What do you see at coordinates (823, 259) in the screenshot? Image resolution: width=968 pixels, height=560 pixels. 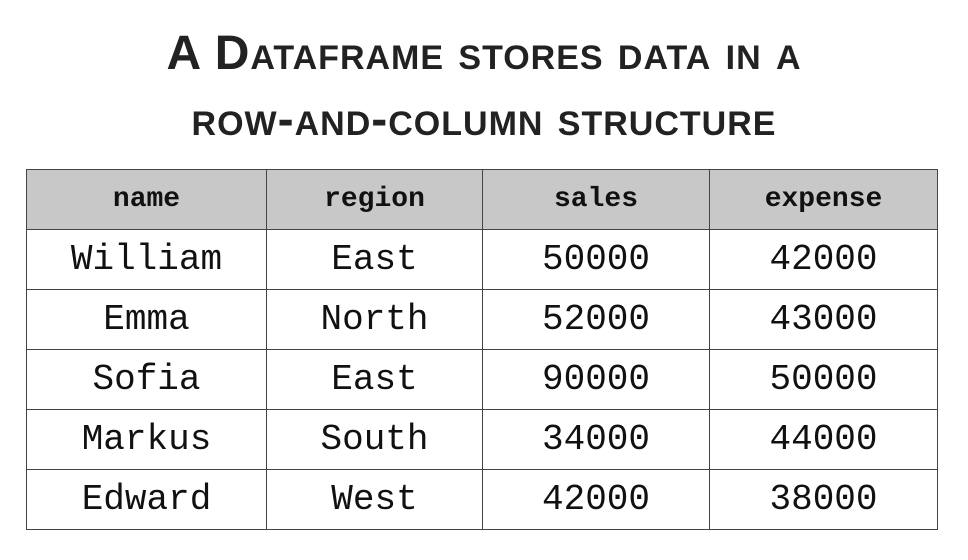 I see `cell-expense: 42000` at bounding box center [823, 259].